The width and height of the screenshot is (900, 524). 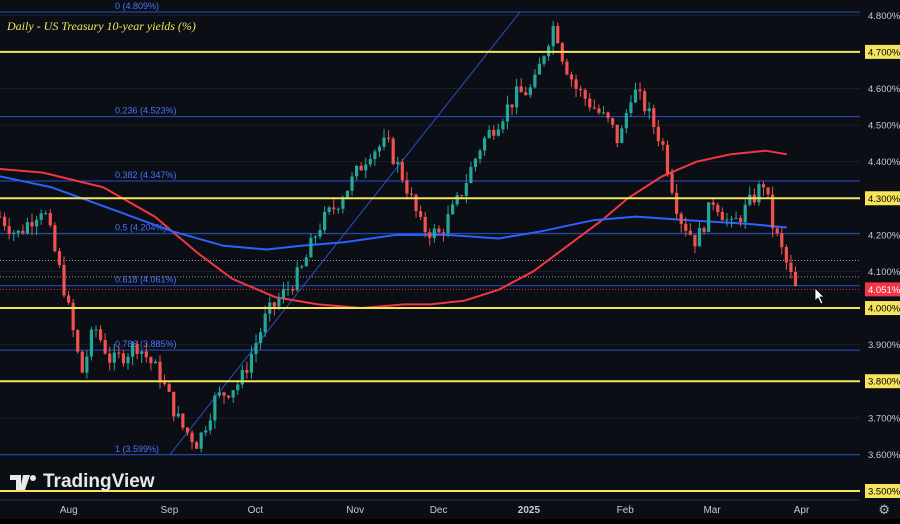 I want to click on chart-title: Daily - US Treasury 10-year yields (%), so click(x=101, y=26).